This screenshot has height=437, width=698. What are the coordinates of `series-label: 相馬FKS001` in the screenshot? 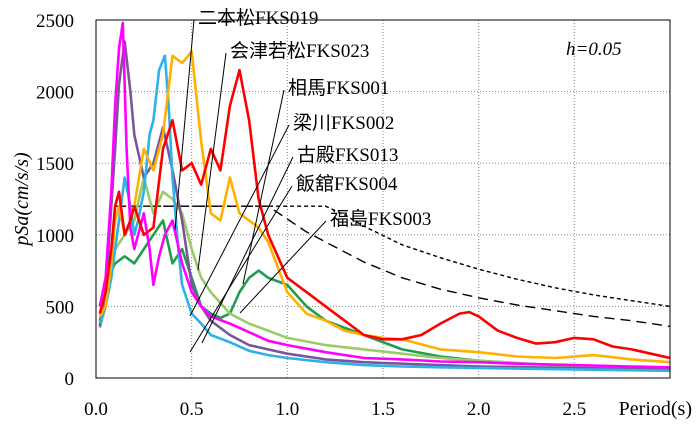 It's located at (338, 88).